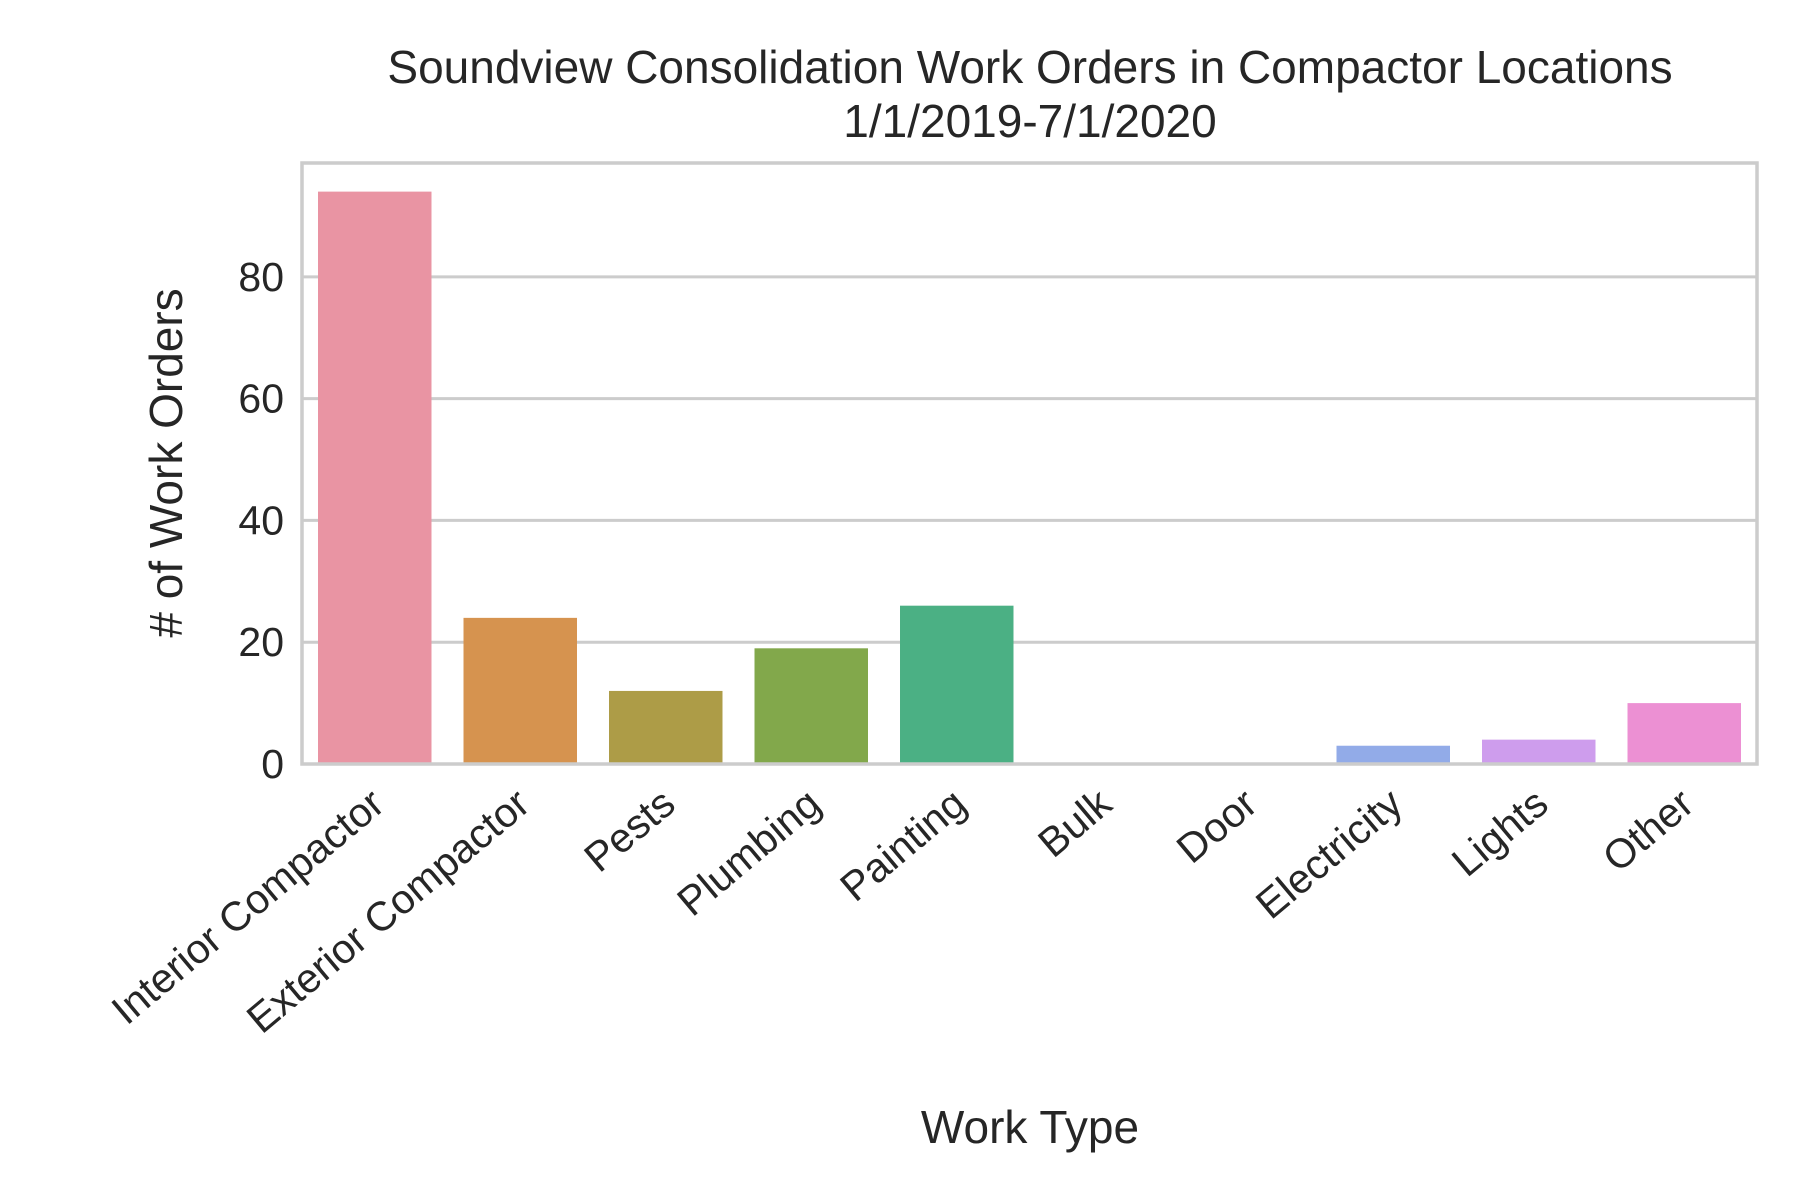 This screenshot has width=1800, height=1200. What do you see at coordinates (520, 690) in the screenshot?
I see `bar-exterior-compactor` at bounding box center [520, 690].